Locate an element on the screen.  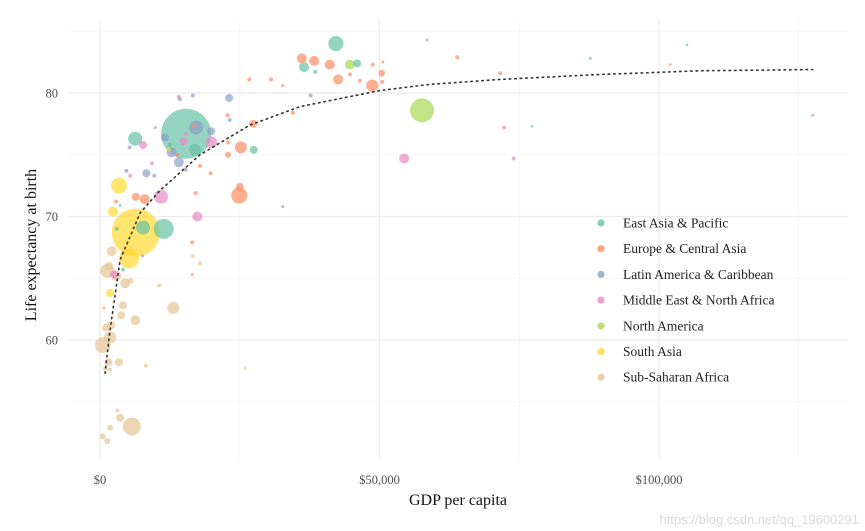
y-tick-label: 70 is located at coordinates (52, 217).